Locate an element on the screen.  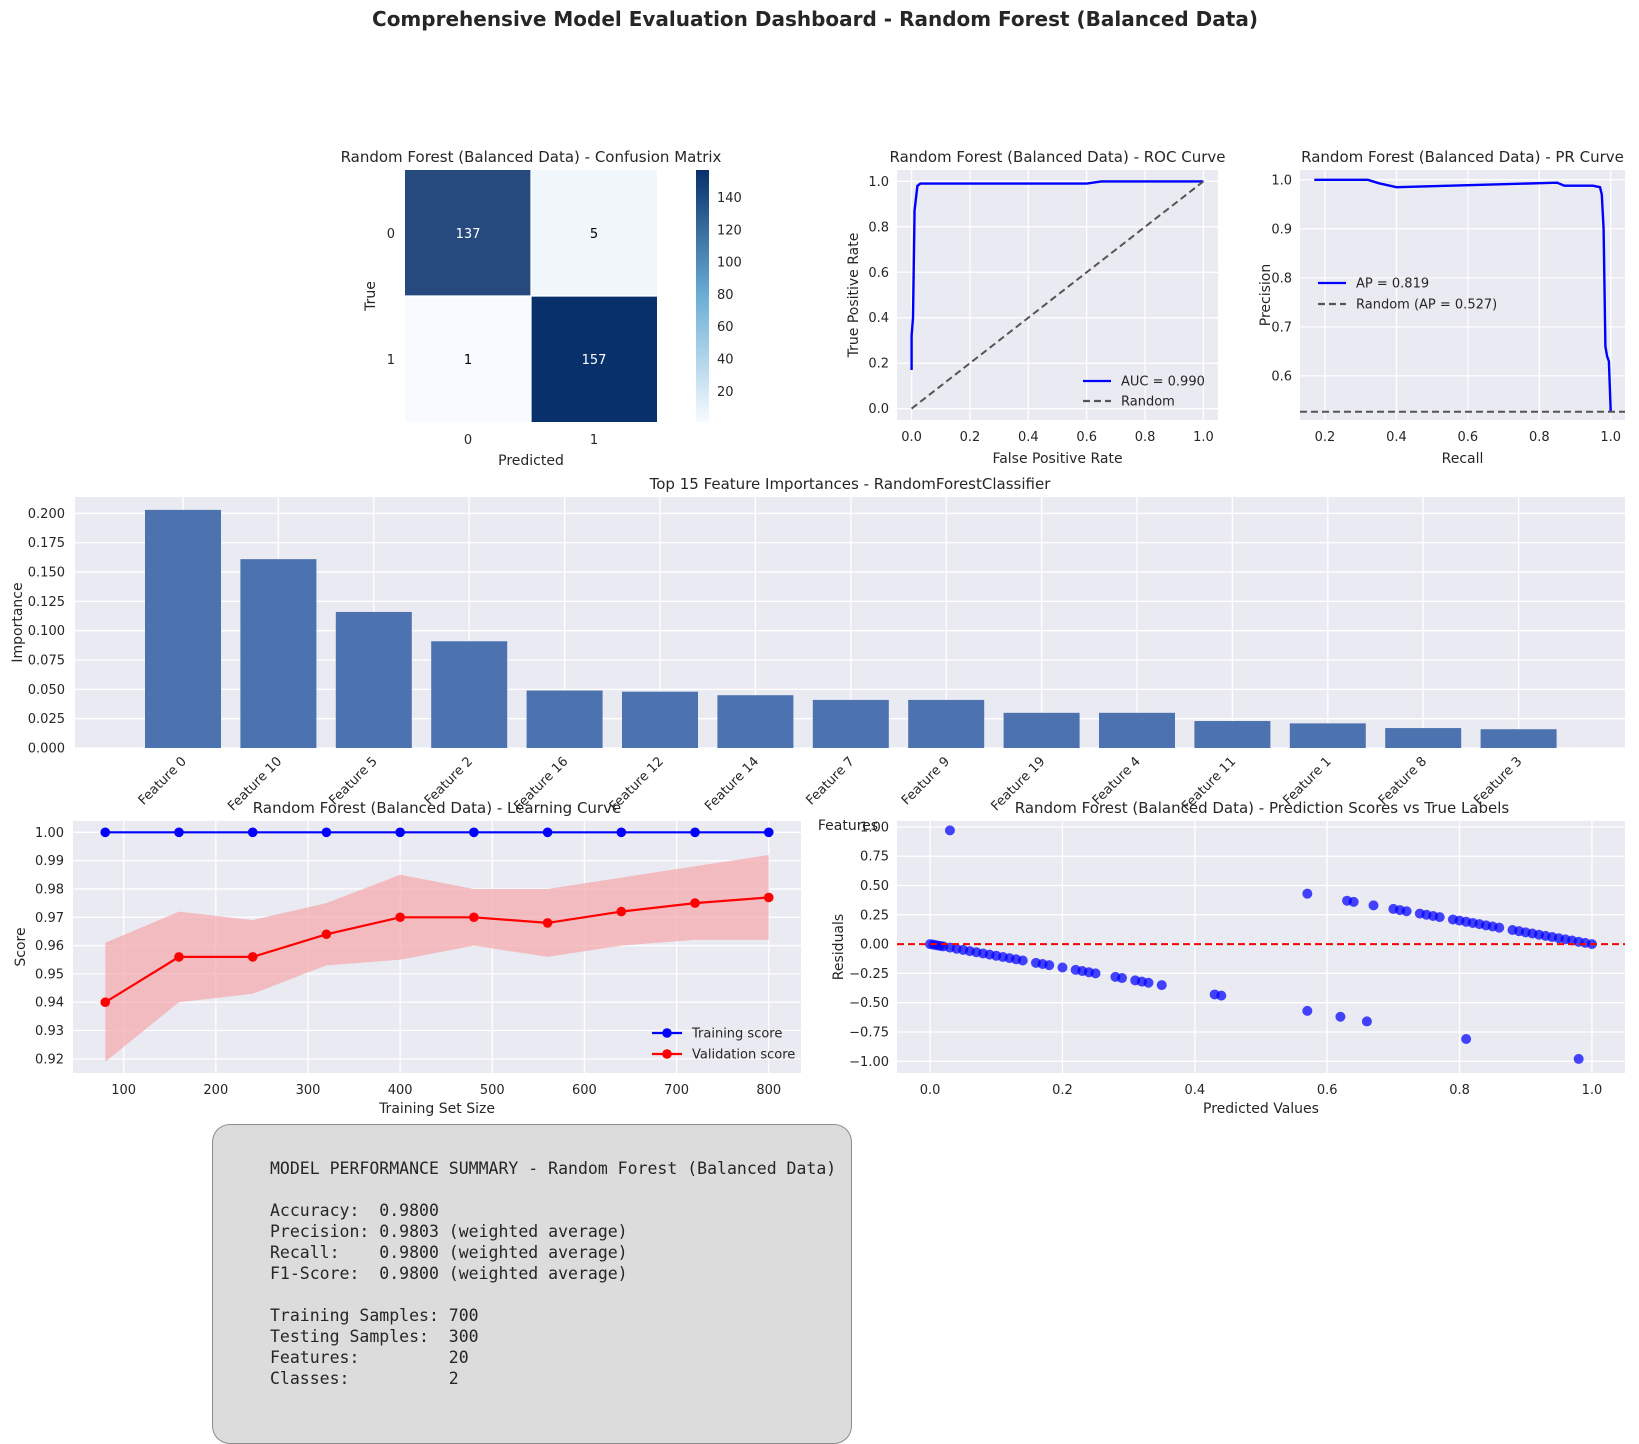
y-axis-label: Score is located at coordinates (21, 946).